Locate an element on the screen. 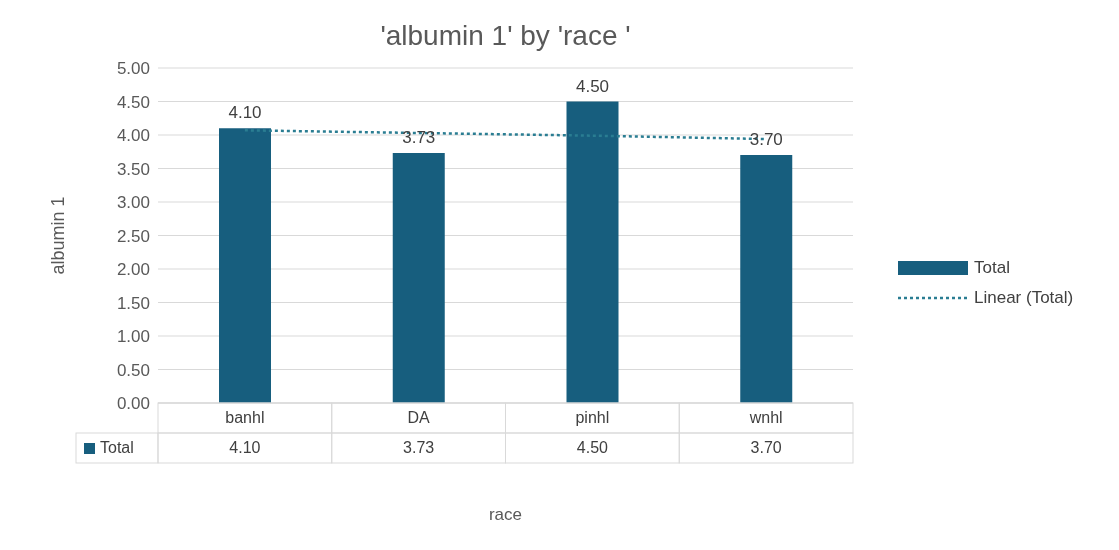 The image size is (1119, 550). data-label: 3.73 is located at coordinates (419, 447).